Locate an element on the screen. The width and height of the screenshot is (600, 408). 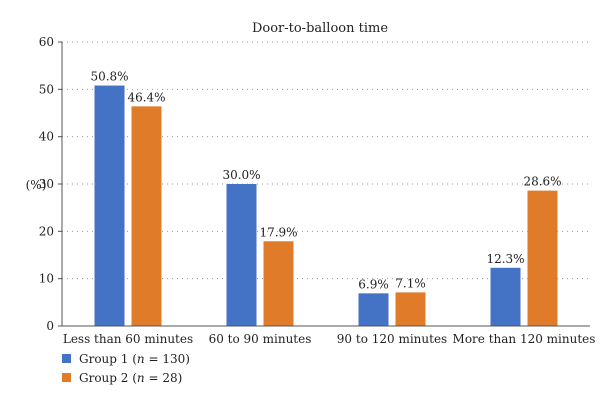
legend-label-group-2: Group 2 (n = 28) is located at coordinates (131, 377).